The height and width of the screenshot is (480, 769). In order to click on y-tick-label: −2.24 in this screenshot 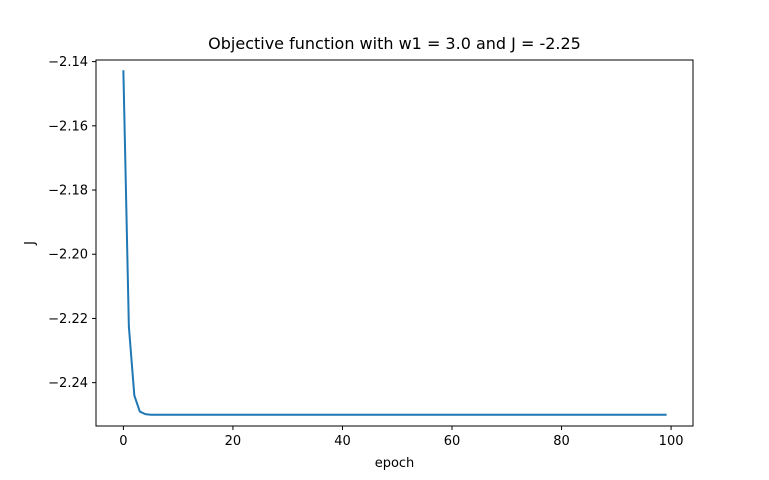, I will do `click(68, 383)`.